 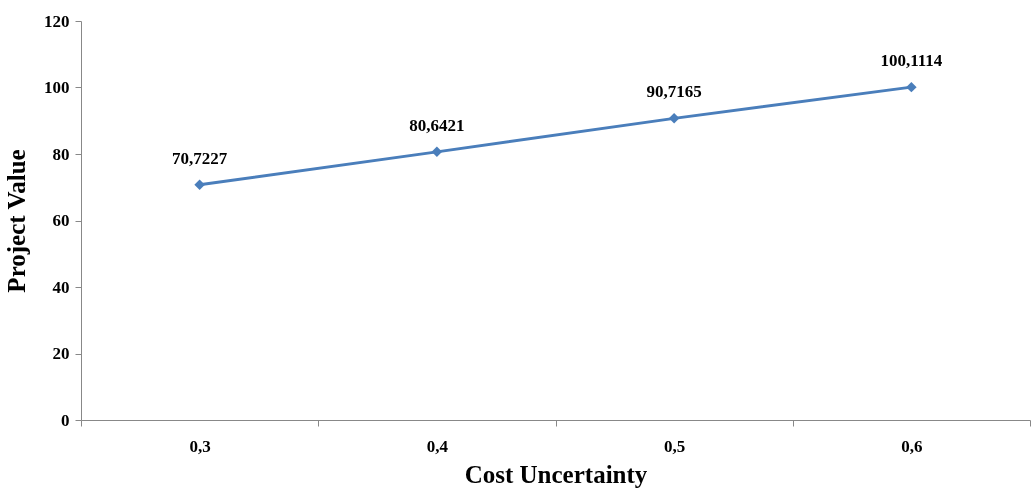 What do you see at coordinates (61, 220) in the screenshot?
I see `y-tick-label: 60` at bounding box center [61, 220].